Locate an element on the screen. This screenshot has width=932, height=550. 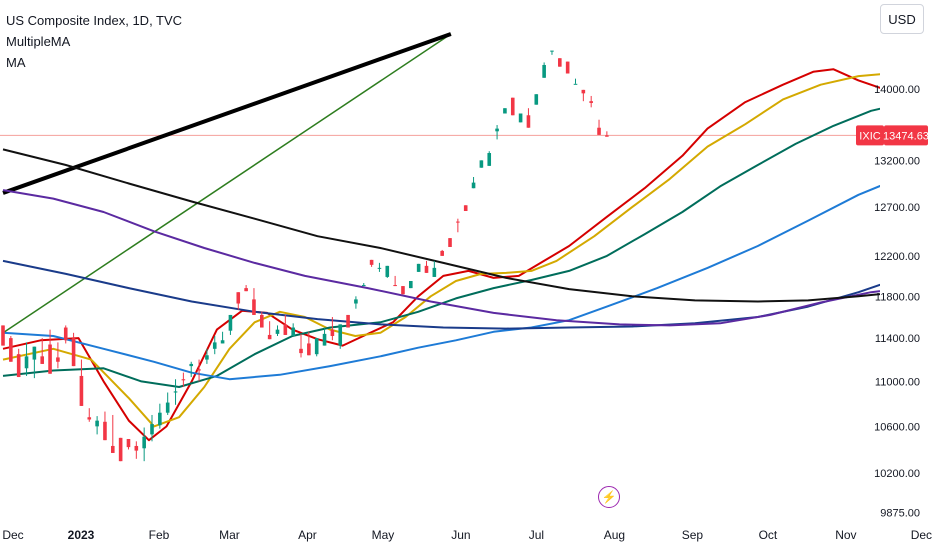
price-tag-value-box is located at coordinates (906, 135).